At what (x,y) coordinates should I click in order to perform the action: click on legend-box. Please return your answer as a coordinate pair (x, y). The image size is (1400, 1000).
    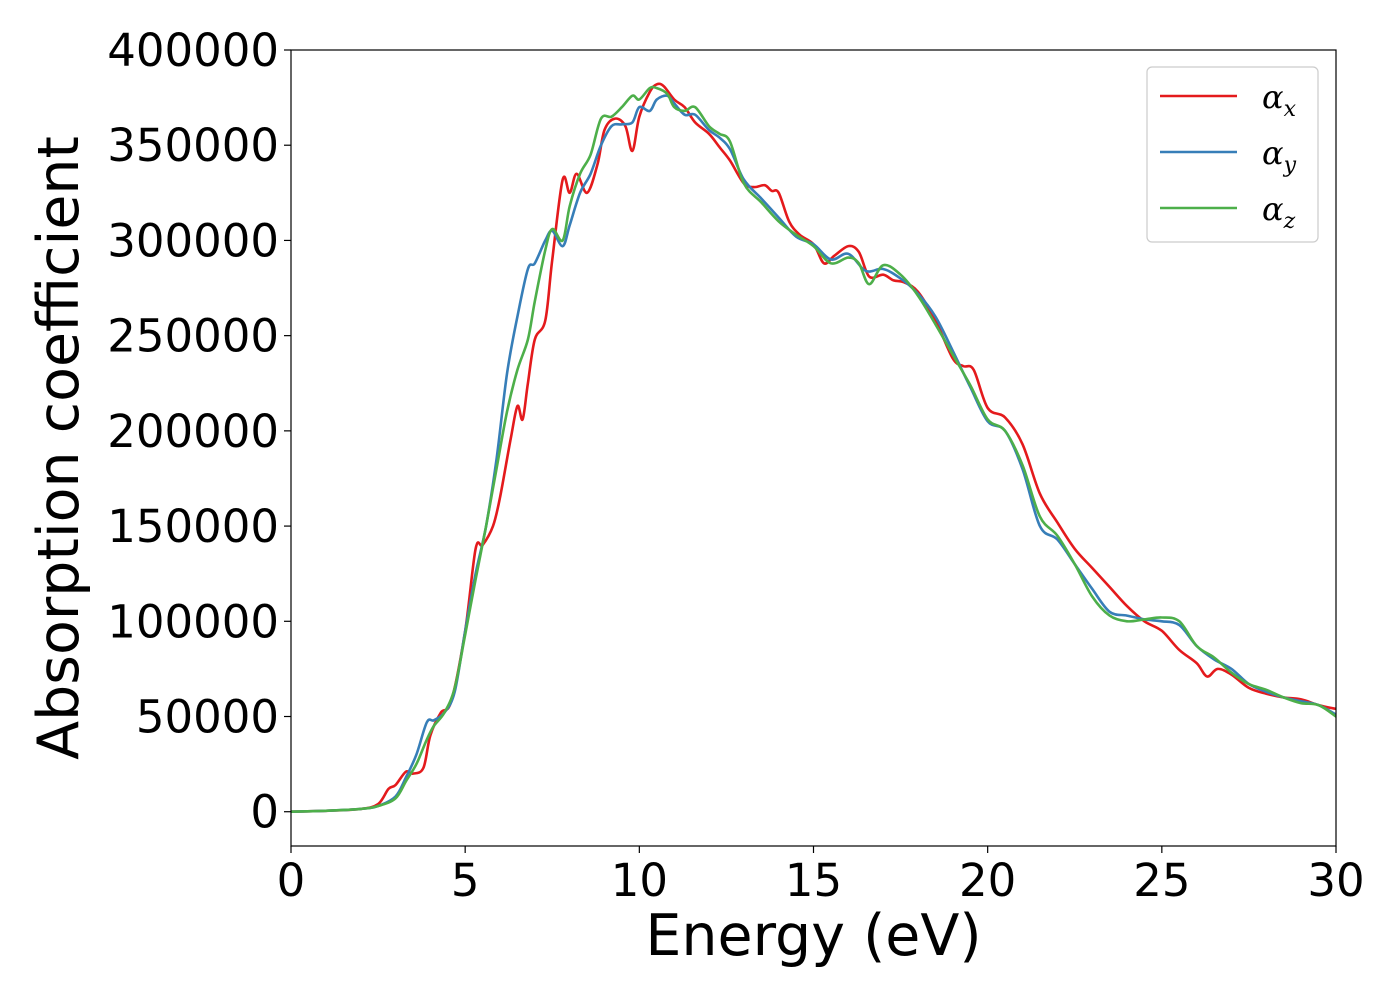
    Looking at the image, I should click on (1232, 154).